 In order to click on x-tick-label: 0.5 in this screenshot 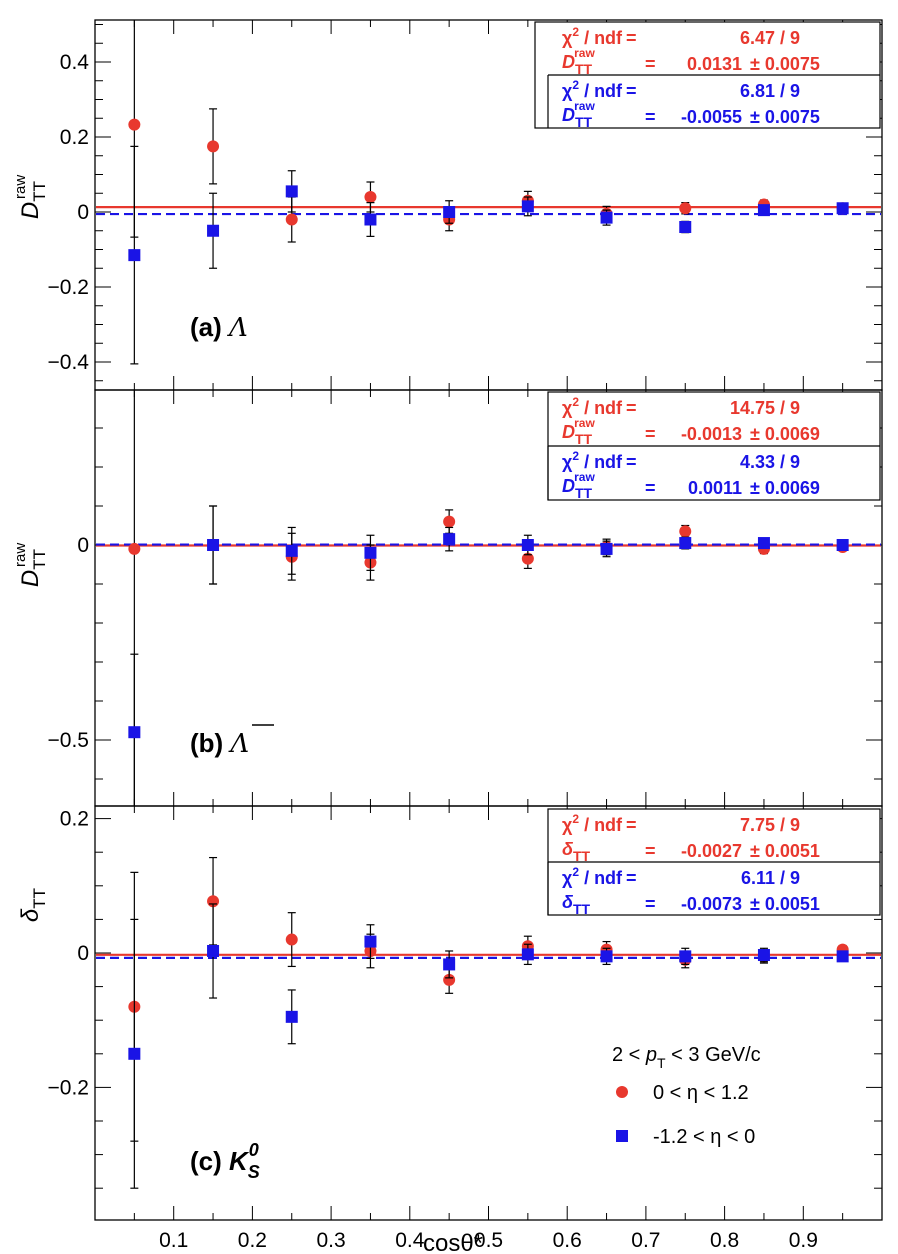, I will do `click(488, 1240)`.